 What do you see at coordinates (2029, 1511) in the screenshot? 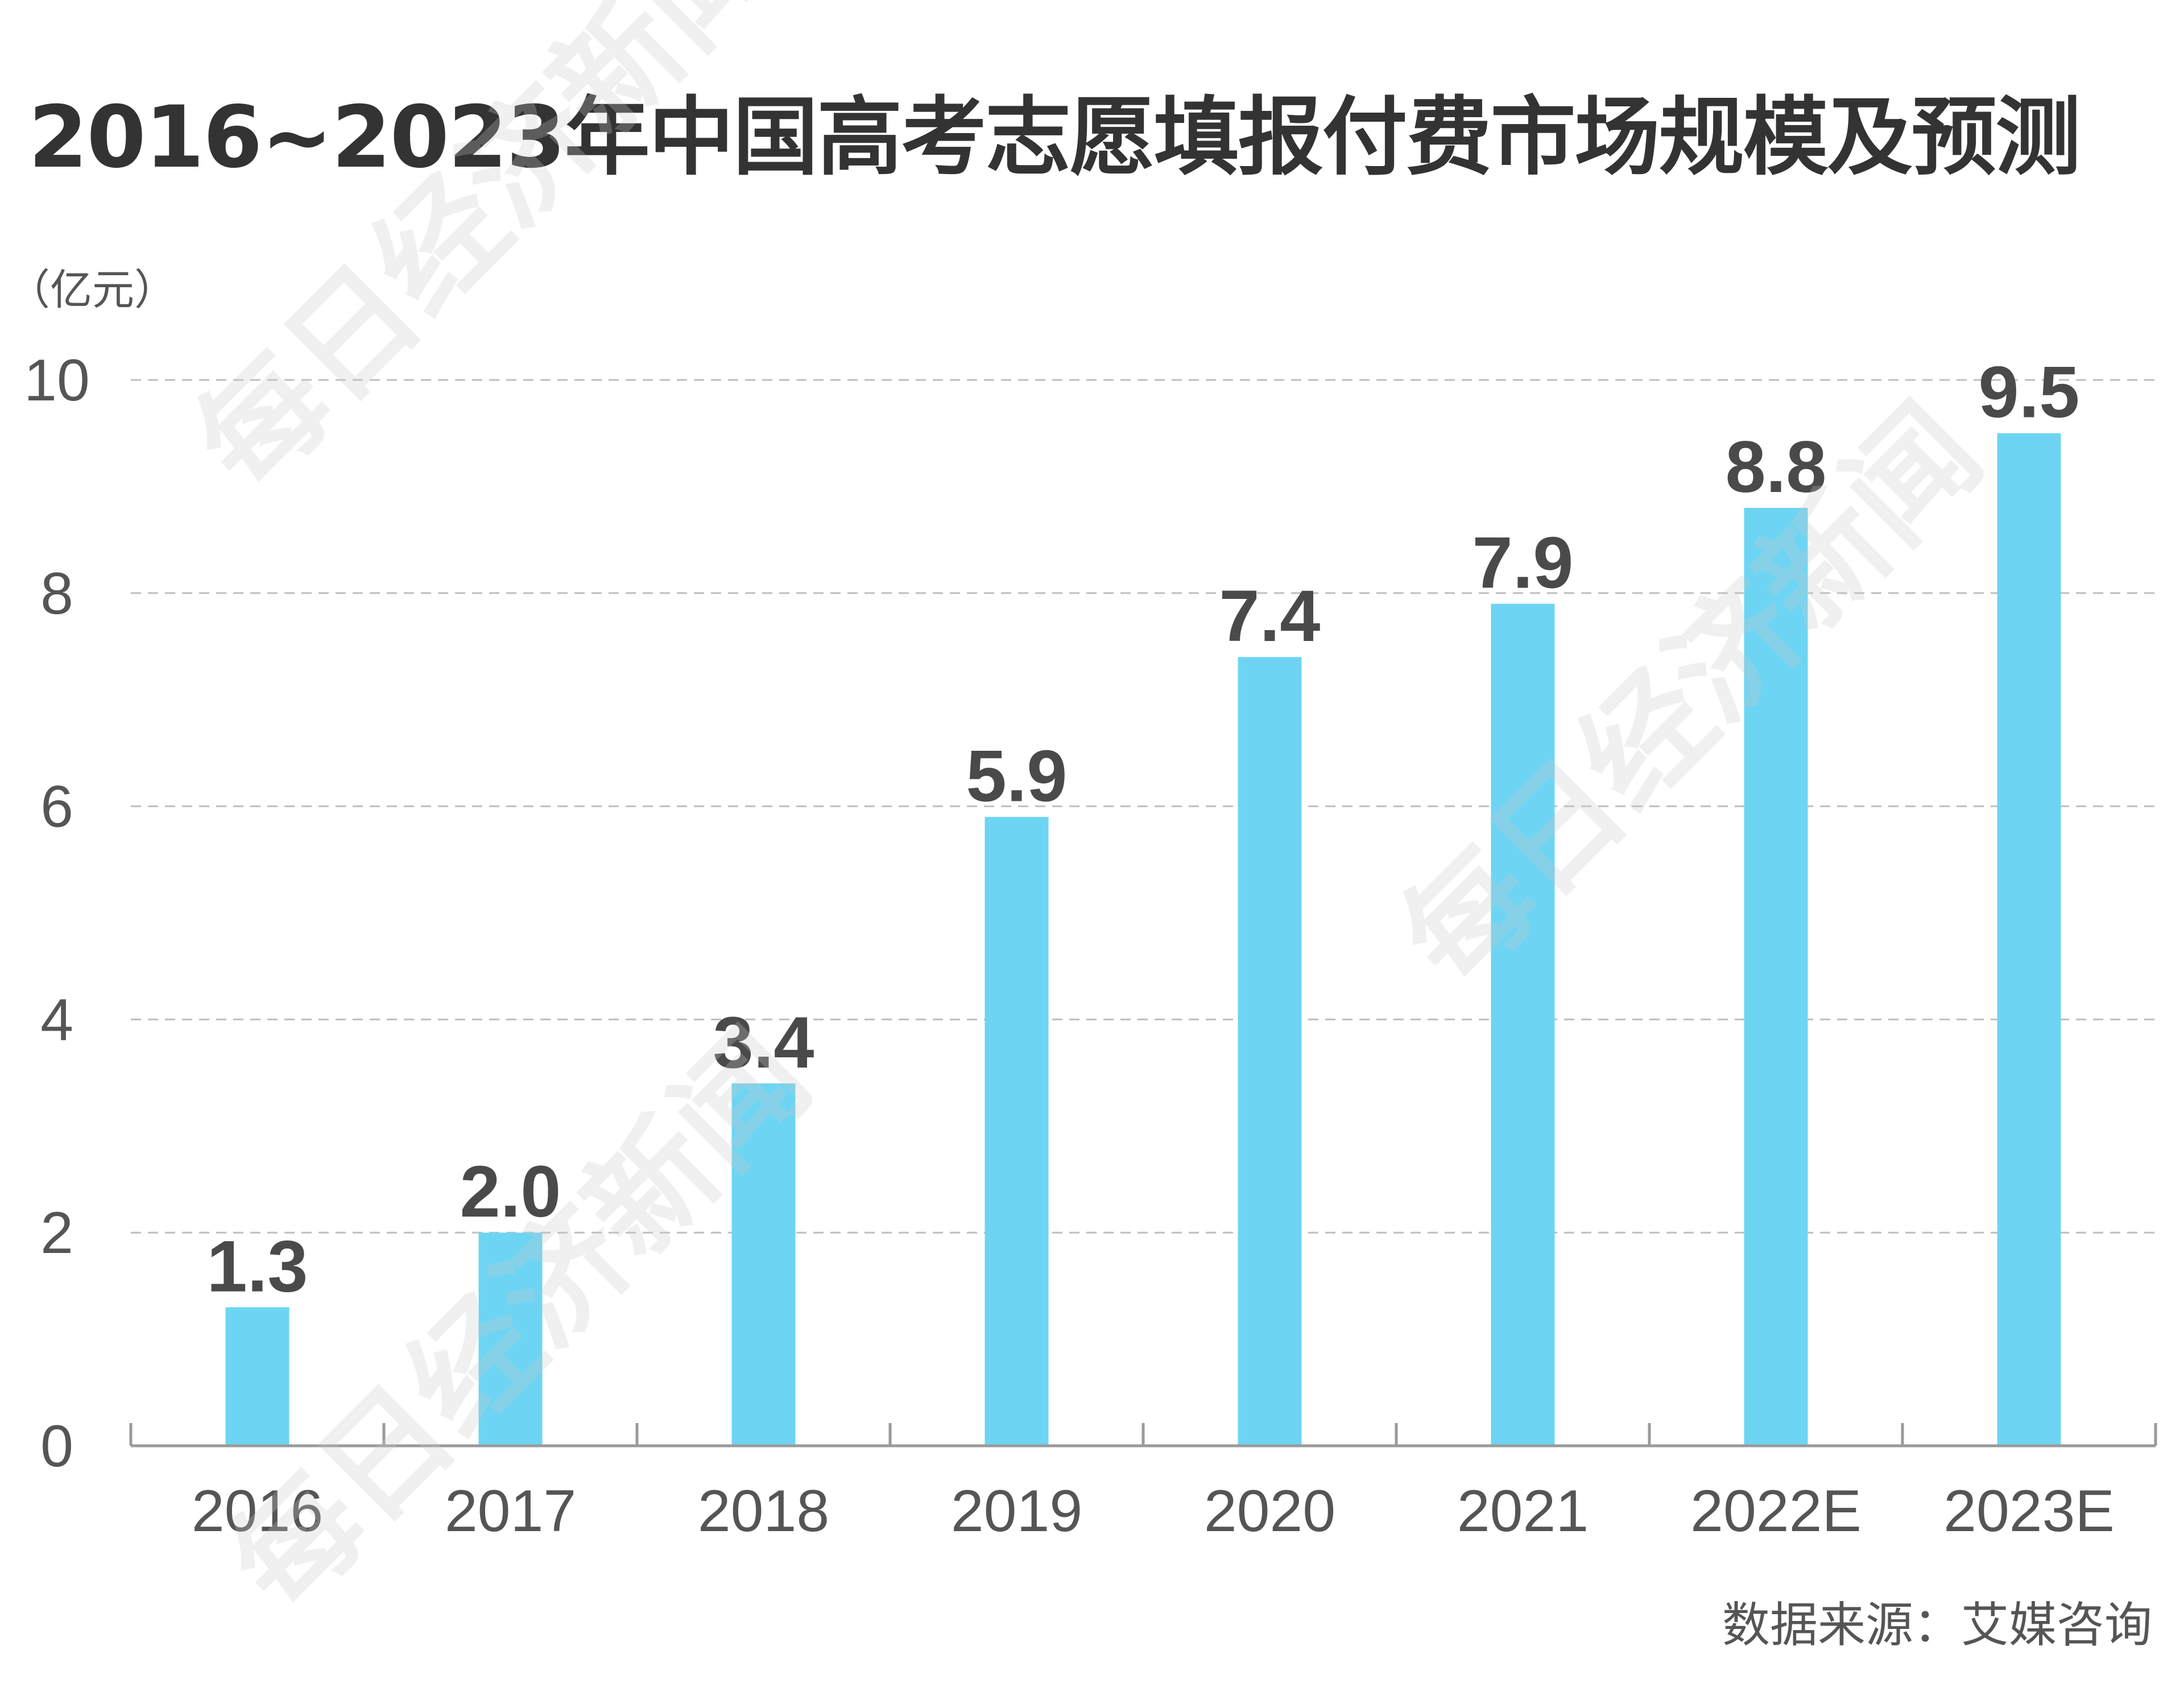
I see `x-tick-label: 2023E` at bounding box center [2029, 1511].